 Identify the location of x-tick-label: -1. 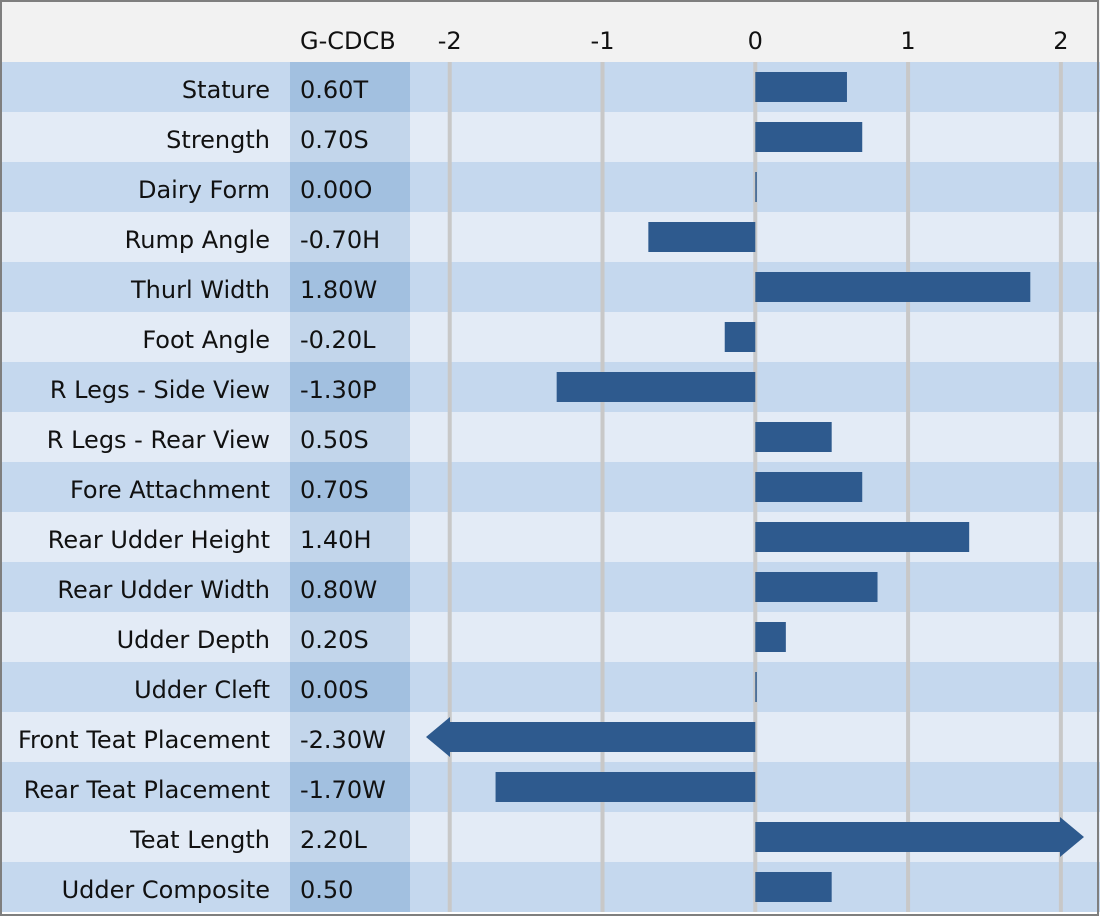
(603, 41).